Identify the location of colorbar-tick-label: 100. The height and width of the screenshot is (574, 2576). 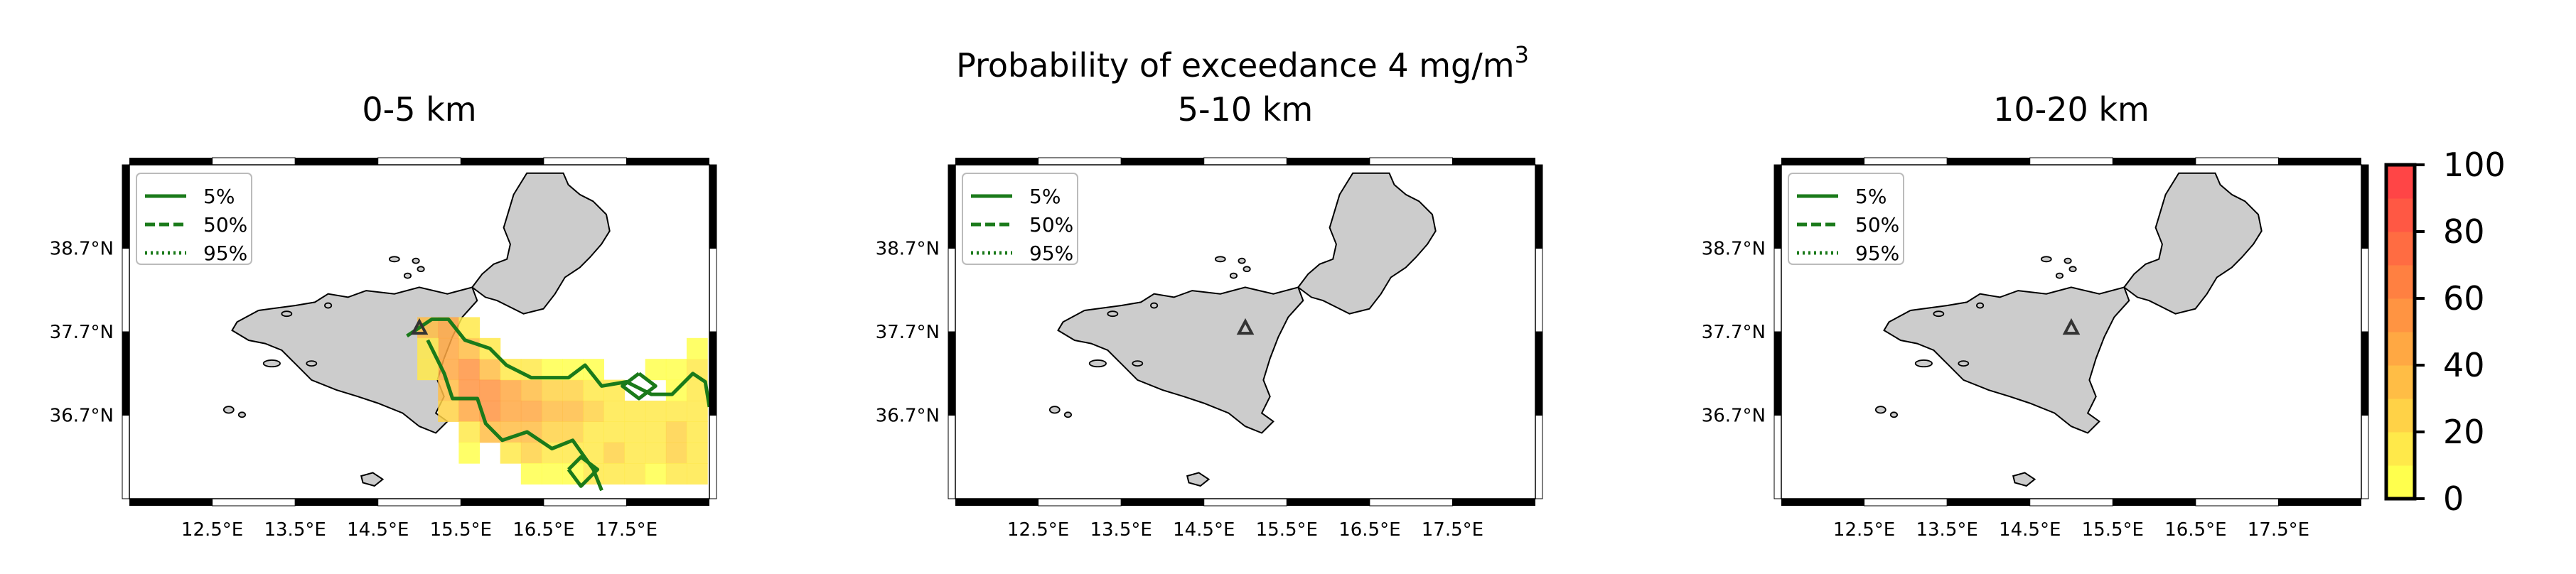
(2474, 165).